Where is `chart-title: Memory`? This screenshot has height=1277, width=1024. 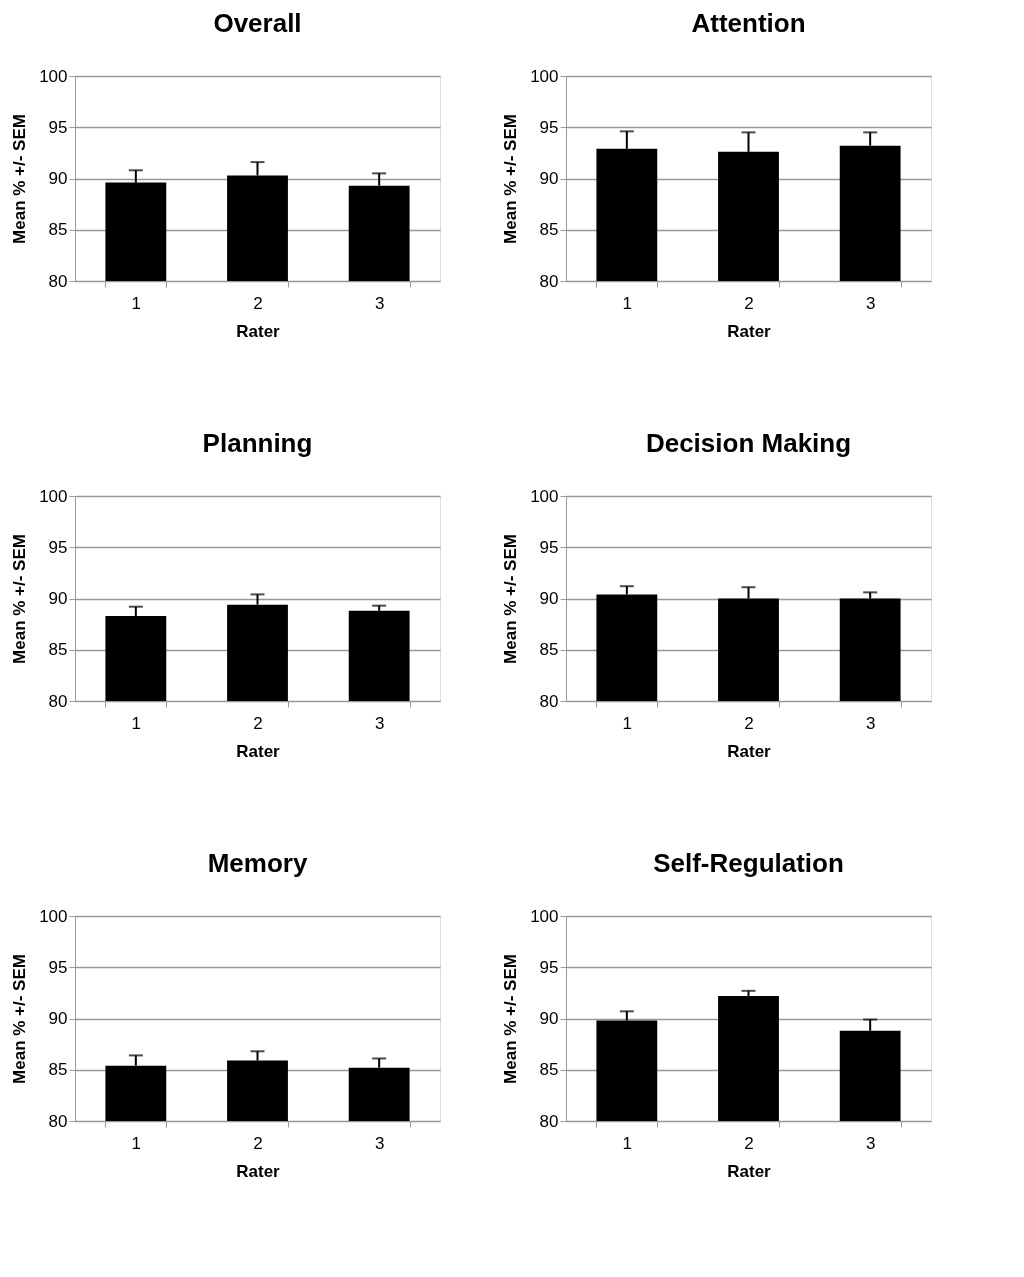
chart-title: Memory is located at coordinates (257, 863).